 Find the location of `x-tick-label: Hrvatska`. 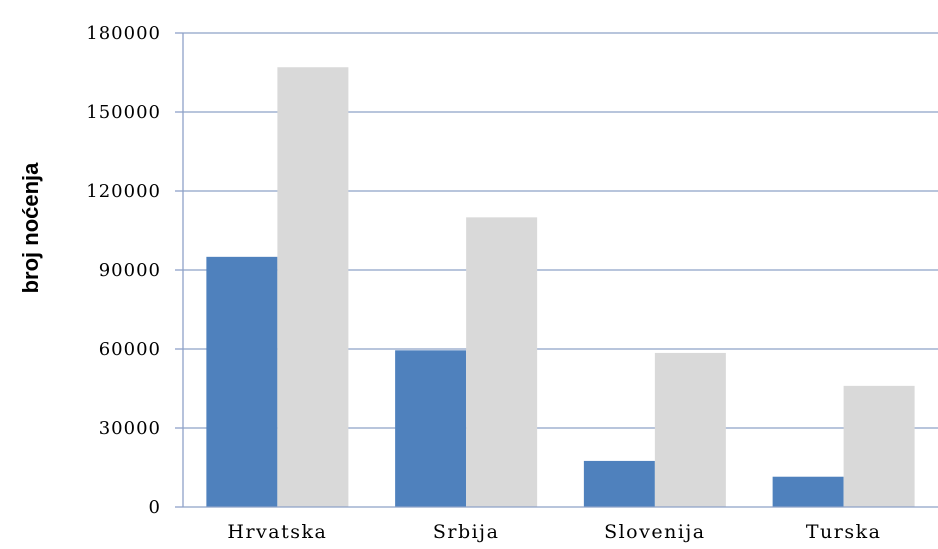

x-tick-label: Hrvatska is located at coordinates (277, 532).